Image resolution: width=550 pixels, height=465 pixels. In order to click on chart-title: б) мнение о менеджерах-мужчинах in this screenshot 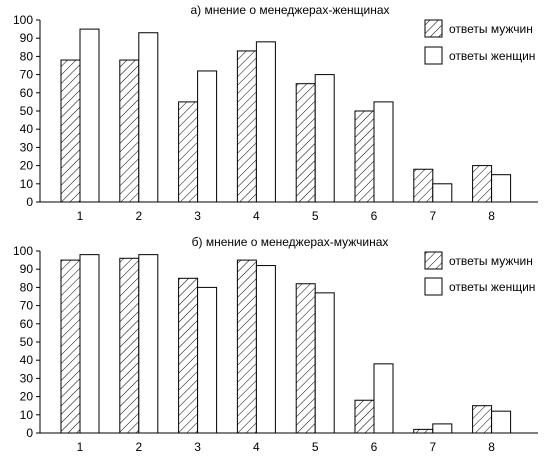, I will do `click(290, 242)`.